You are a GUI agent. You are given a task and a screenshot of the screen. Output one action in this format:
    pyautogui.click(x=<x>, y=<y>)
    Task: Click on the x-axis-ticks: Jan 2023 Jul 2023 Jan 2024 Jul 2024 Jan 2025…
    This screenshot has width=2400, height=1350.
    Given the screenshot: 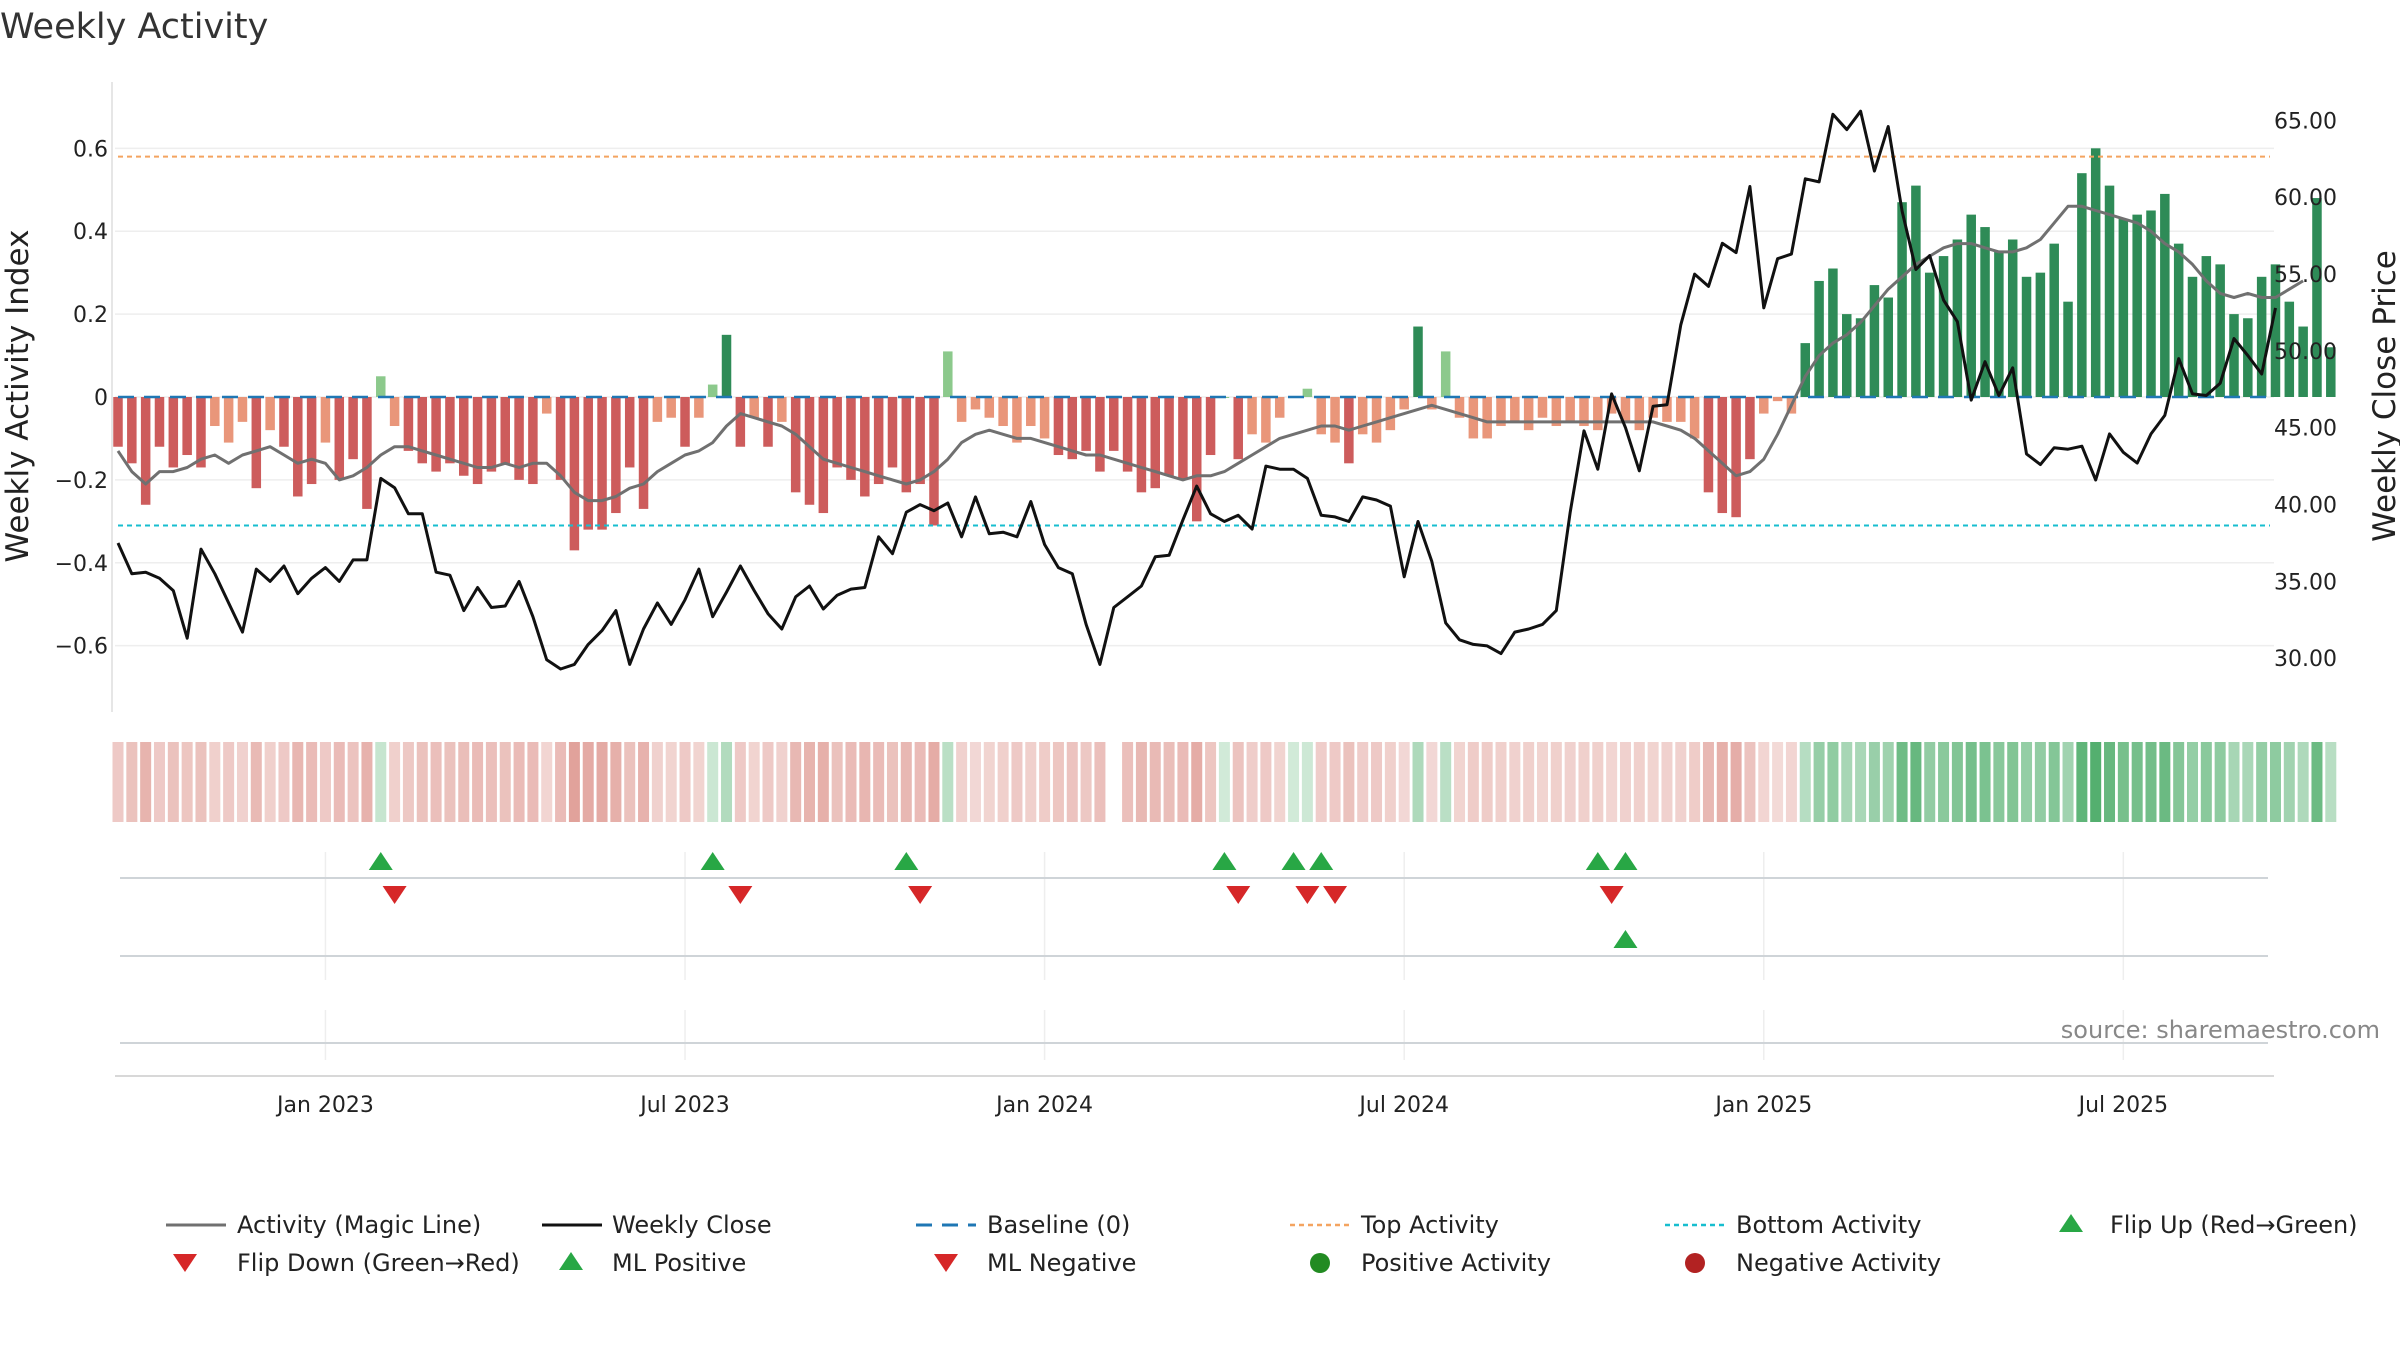 What is the action you would take?
    pyautogui.click(x=1221, y=1105)
    